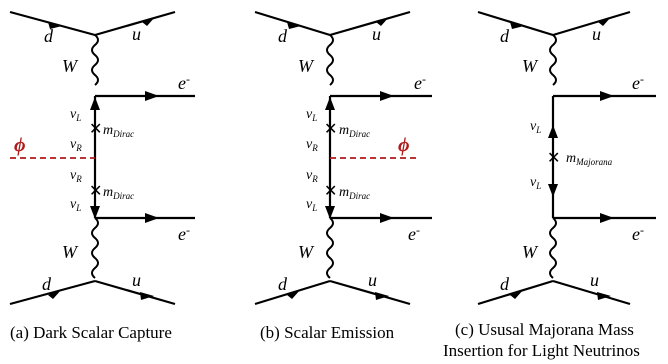 Image resolution: width=668 pixels, height=364 pixels. What do you see at coordinates (327, 332) in the screenshot?
I see `caption-b: (b) Scalar Emission` at bounding box center [327, 332].